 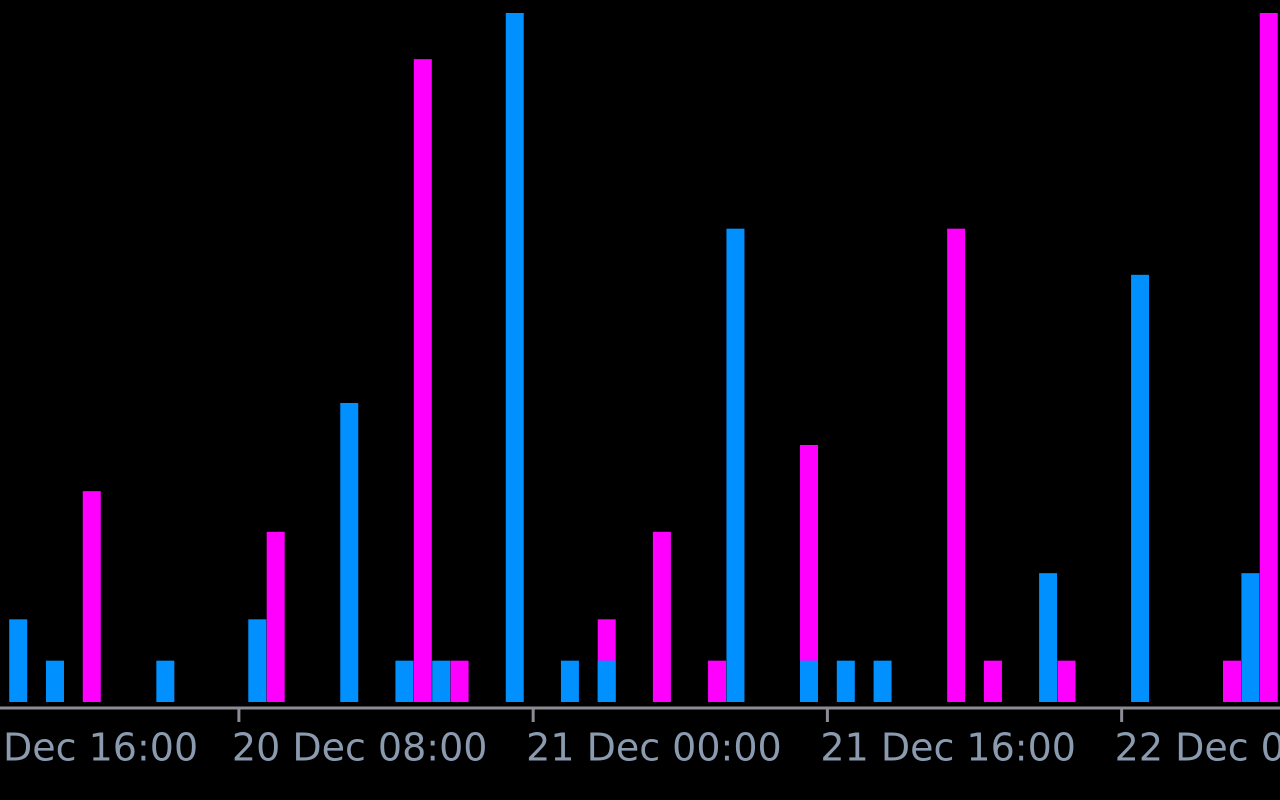 I want to click on x-tick-label: 21 Dec 16:00, so click(x=948, y=748).